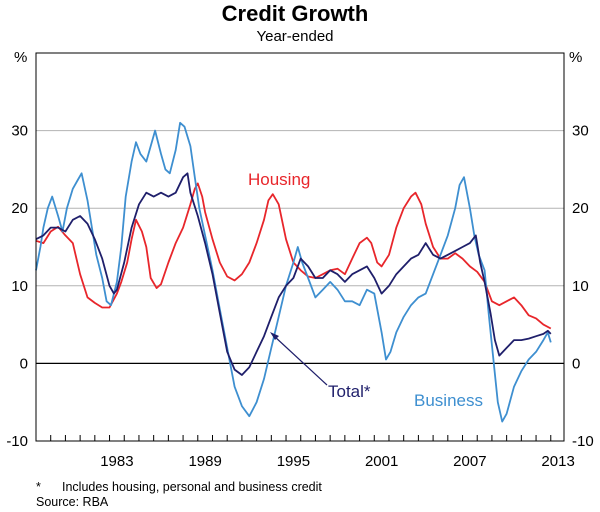 Image resolution: width=600 pixels, height=512 pixels. I want to click on y-tick-left-10: 10, so click(19, 286).